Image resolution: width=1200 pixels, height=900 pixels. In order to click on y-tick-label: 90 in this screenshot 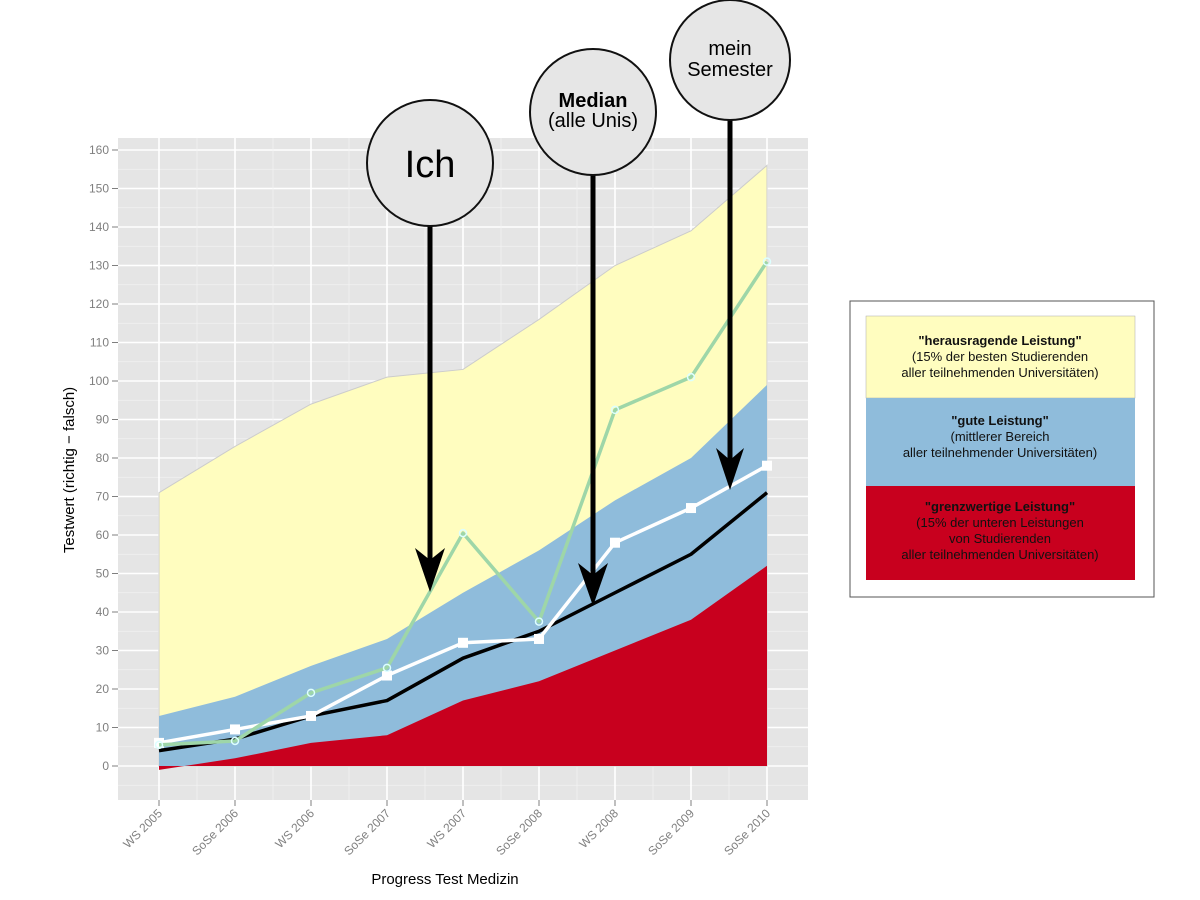, I will do `click(103, 420)`.